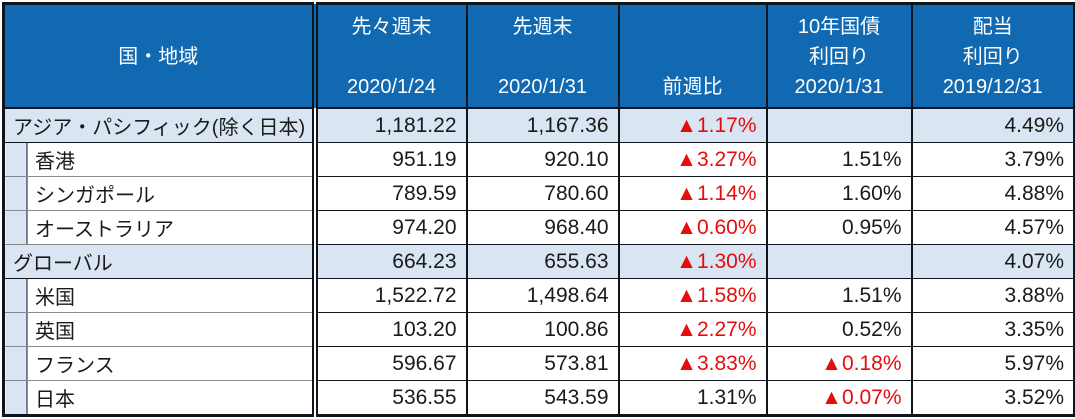  I want to click on cell-wow_change: ▲1.14%, so click(692, 193).